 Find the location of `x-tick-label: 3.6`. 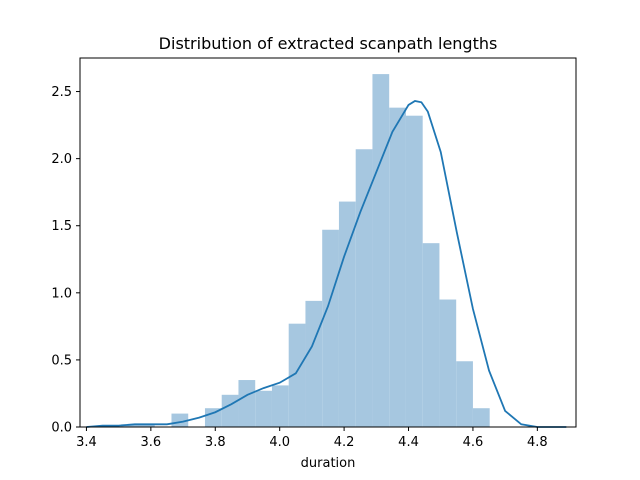

x-tick-label: 3.6 is located at coordinates (151, 442).